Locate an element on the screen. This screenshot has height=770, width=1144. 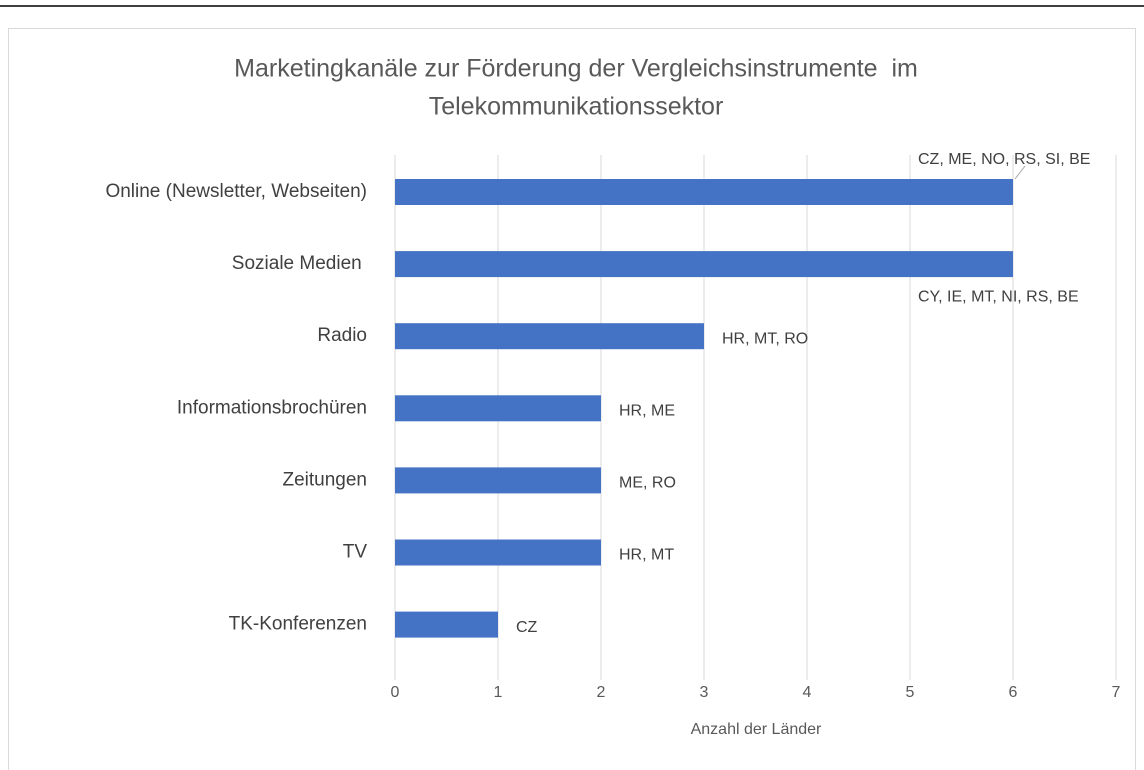
data-label: CY, IE, MT, NI, RS, BE is located at coordinates (998, 296).